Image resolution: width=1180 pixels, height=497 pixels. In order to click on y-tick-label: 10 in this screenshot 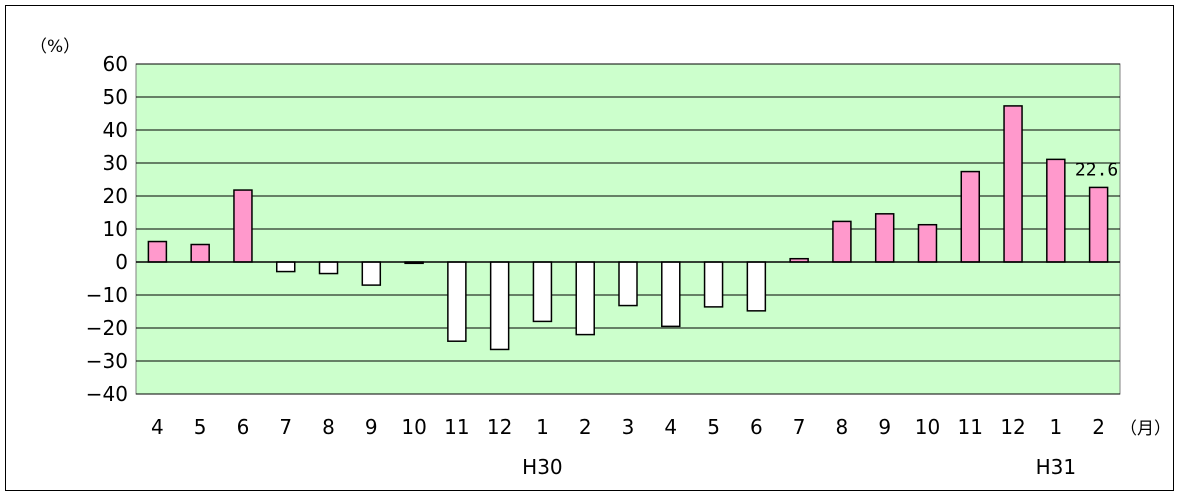, I will do `click(115, 229)`.